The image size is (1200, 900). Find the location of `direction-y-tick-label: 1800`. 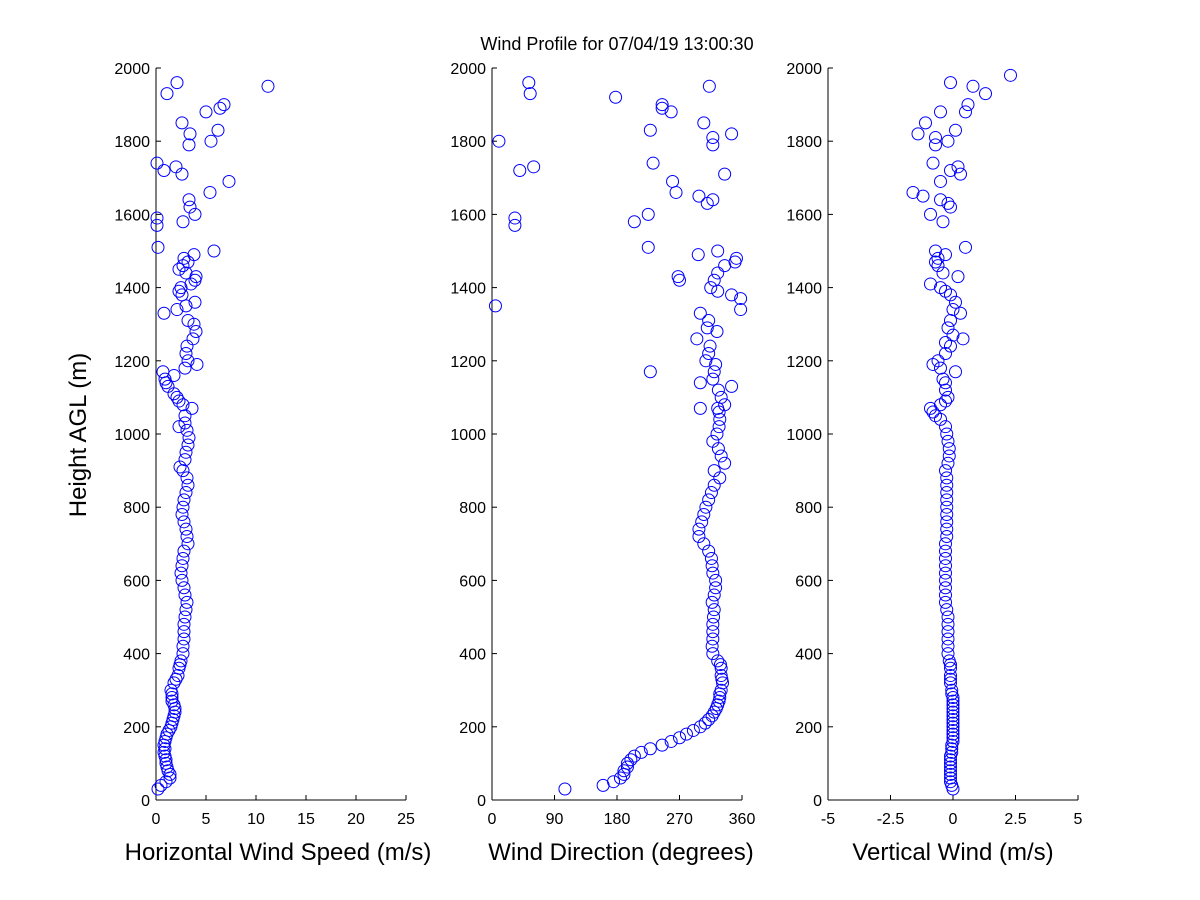

direction-y-tick-label: 1800 is located at coordinates (468, 142).